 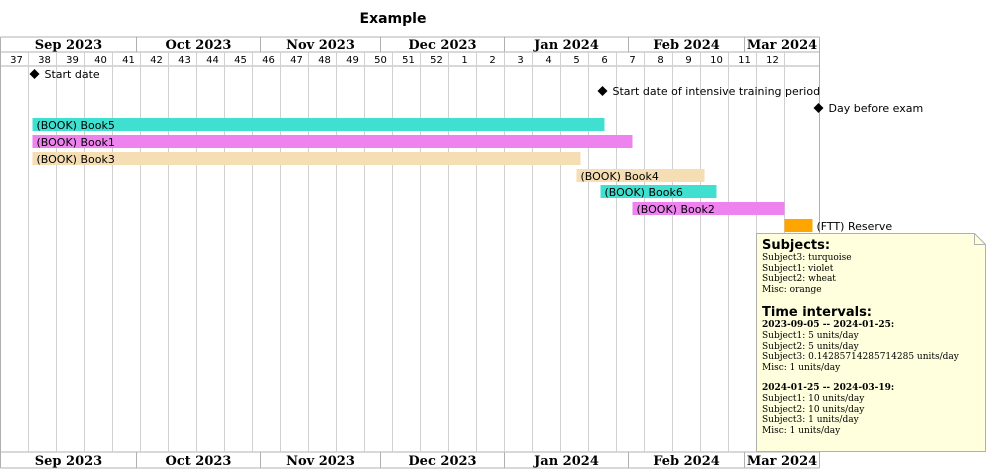 I want to click on month-label-footer: Sep 2023, so click(x=68, y=461).